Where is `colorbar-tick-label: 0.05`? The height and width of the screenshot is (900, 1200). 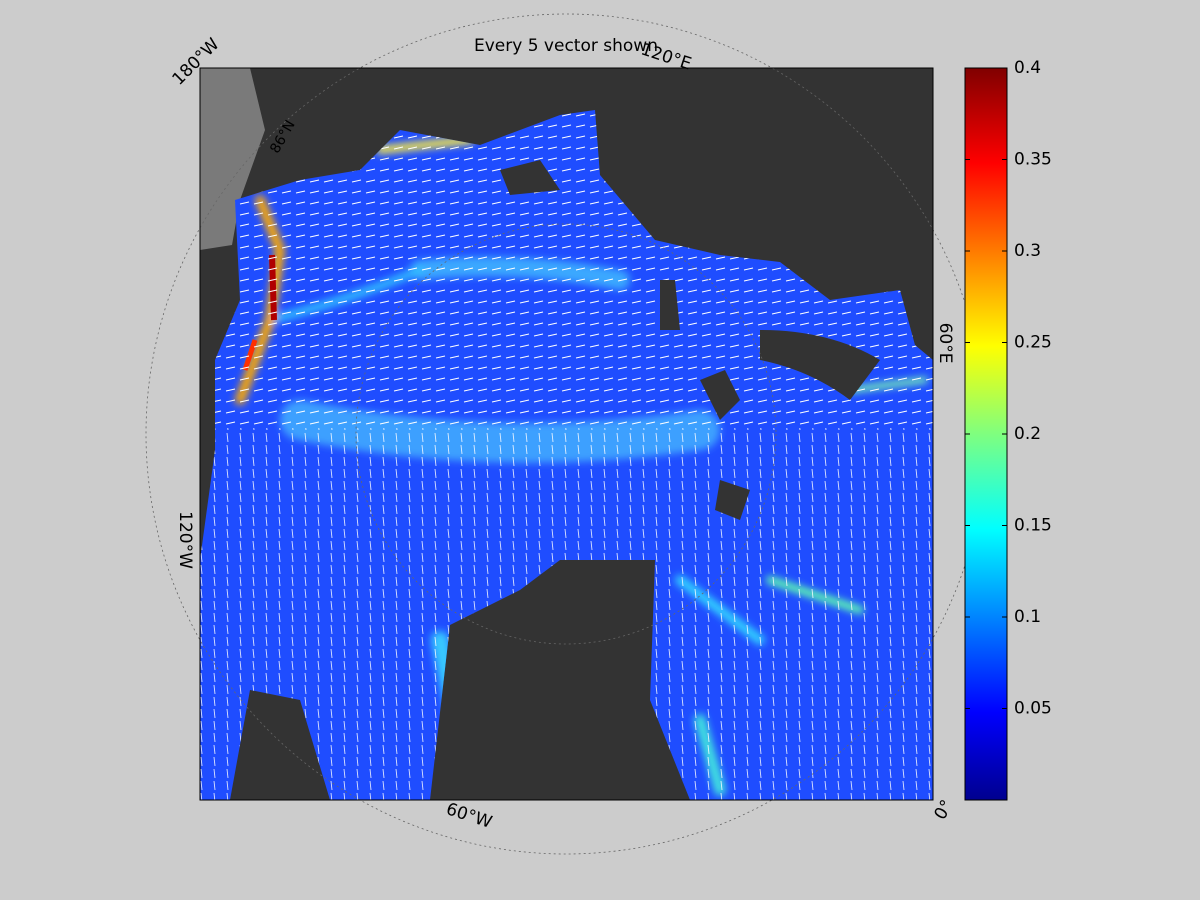 colorbar-tick-label: 0.05 is located at coordinates (1033, 709).